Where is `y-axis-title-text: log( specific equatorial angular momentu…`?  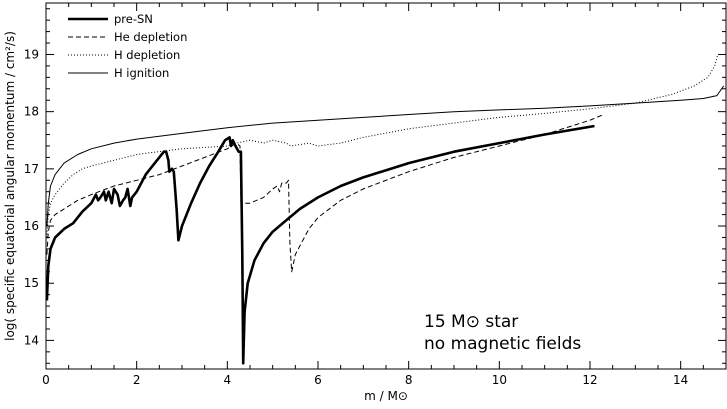 y-axis-title-text: log( specific equatorial angular momentu… is located at coordinates (10, 186).